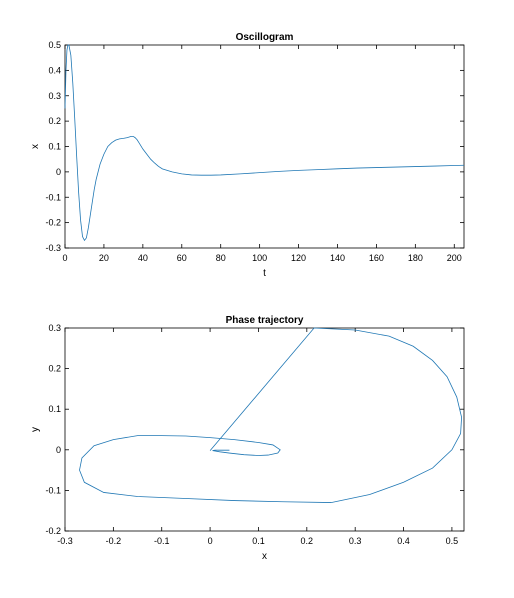 The image size is (514, 598). I want to click on oscillogram-y-label: x, so click(35, 146).